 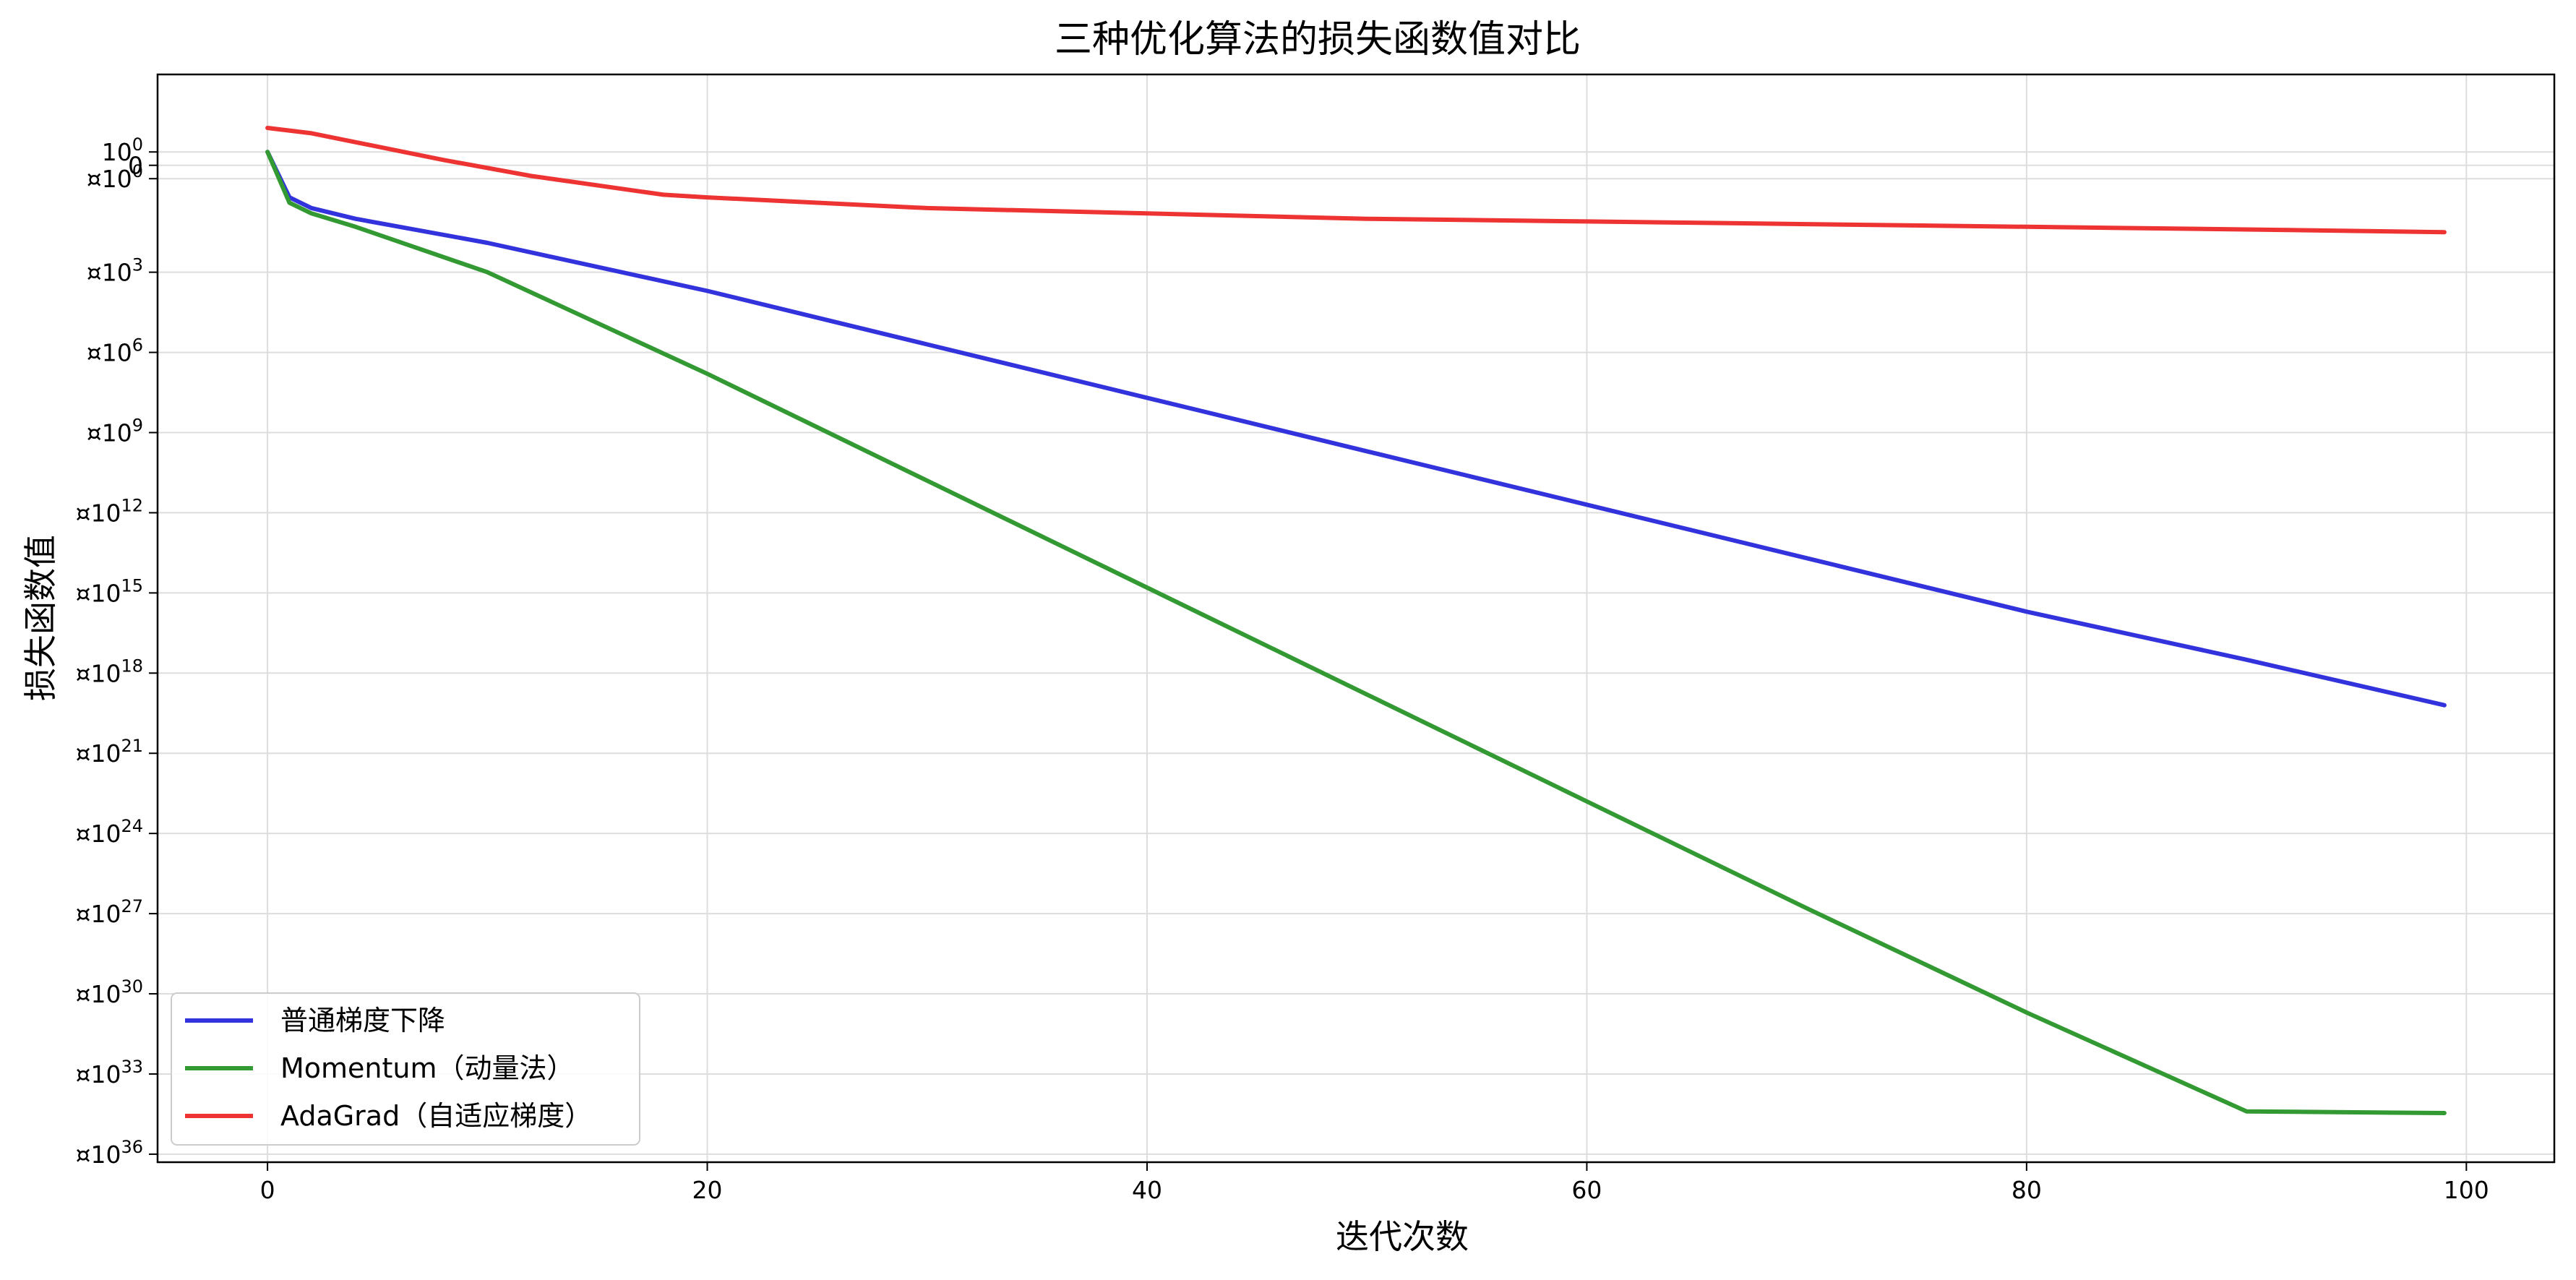 What do you see at coordinates (137, 426) in the screenshot?
I see `y-tick-exponent: 9` at bounding box center [137, 426].